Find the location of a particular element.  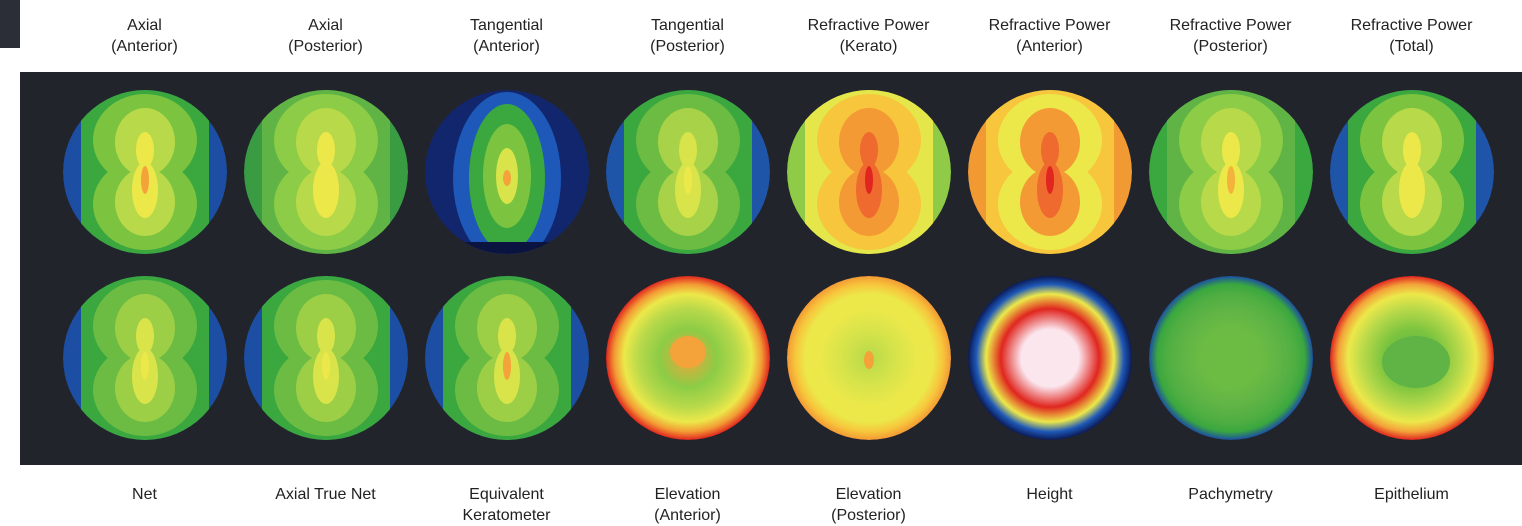

label-elevation-anterior: Elevation (Anterior) is located at coordinates (687, 495).